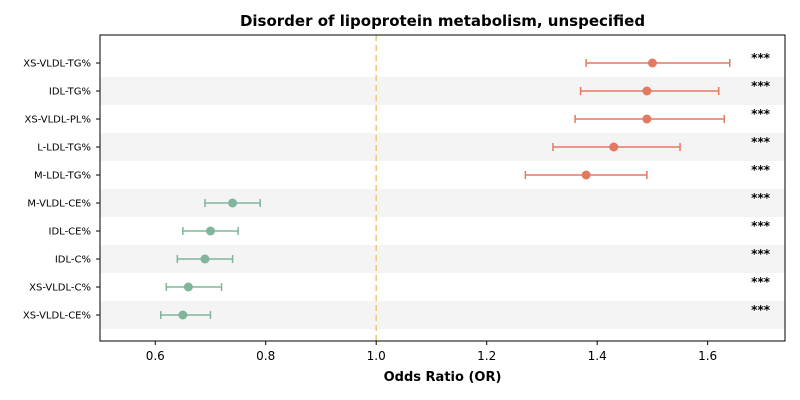 The width and height of the screenshot is (800, 400). Describe the element at coordinates (57, 316) in the screenshot. I see `y-tick-label: XS-VLDL-CE%` at that location.